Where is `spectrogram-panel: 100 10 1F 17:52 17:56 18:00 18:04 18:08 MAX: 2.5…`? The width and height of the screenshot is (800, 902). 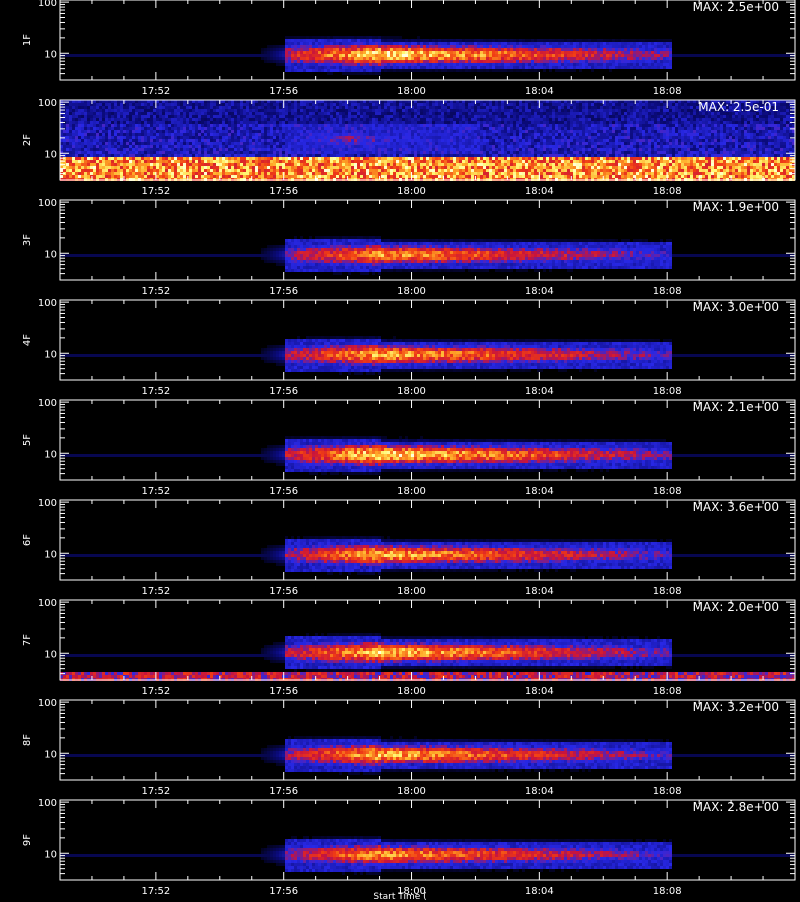
spectrogram-panel: 100 10 1F 17:52 17:56 18:00 18:04 18:08 MAX: 2.5… is located at coordinates (400, 50).